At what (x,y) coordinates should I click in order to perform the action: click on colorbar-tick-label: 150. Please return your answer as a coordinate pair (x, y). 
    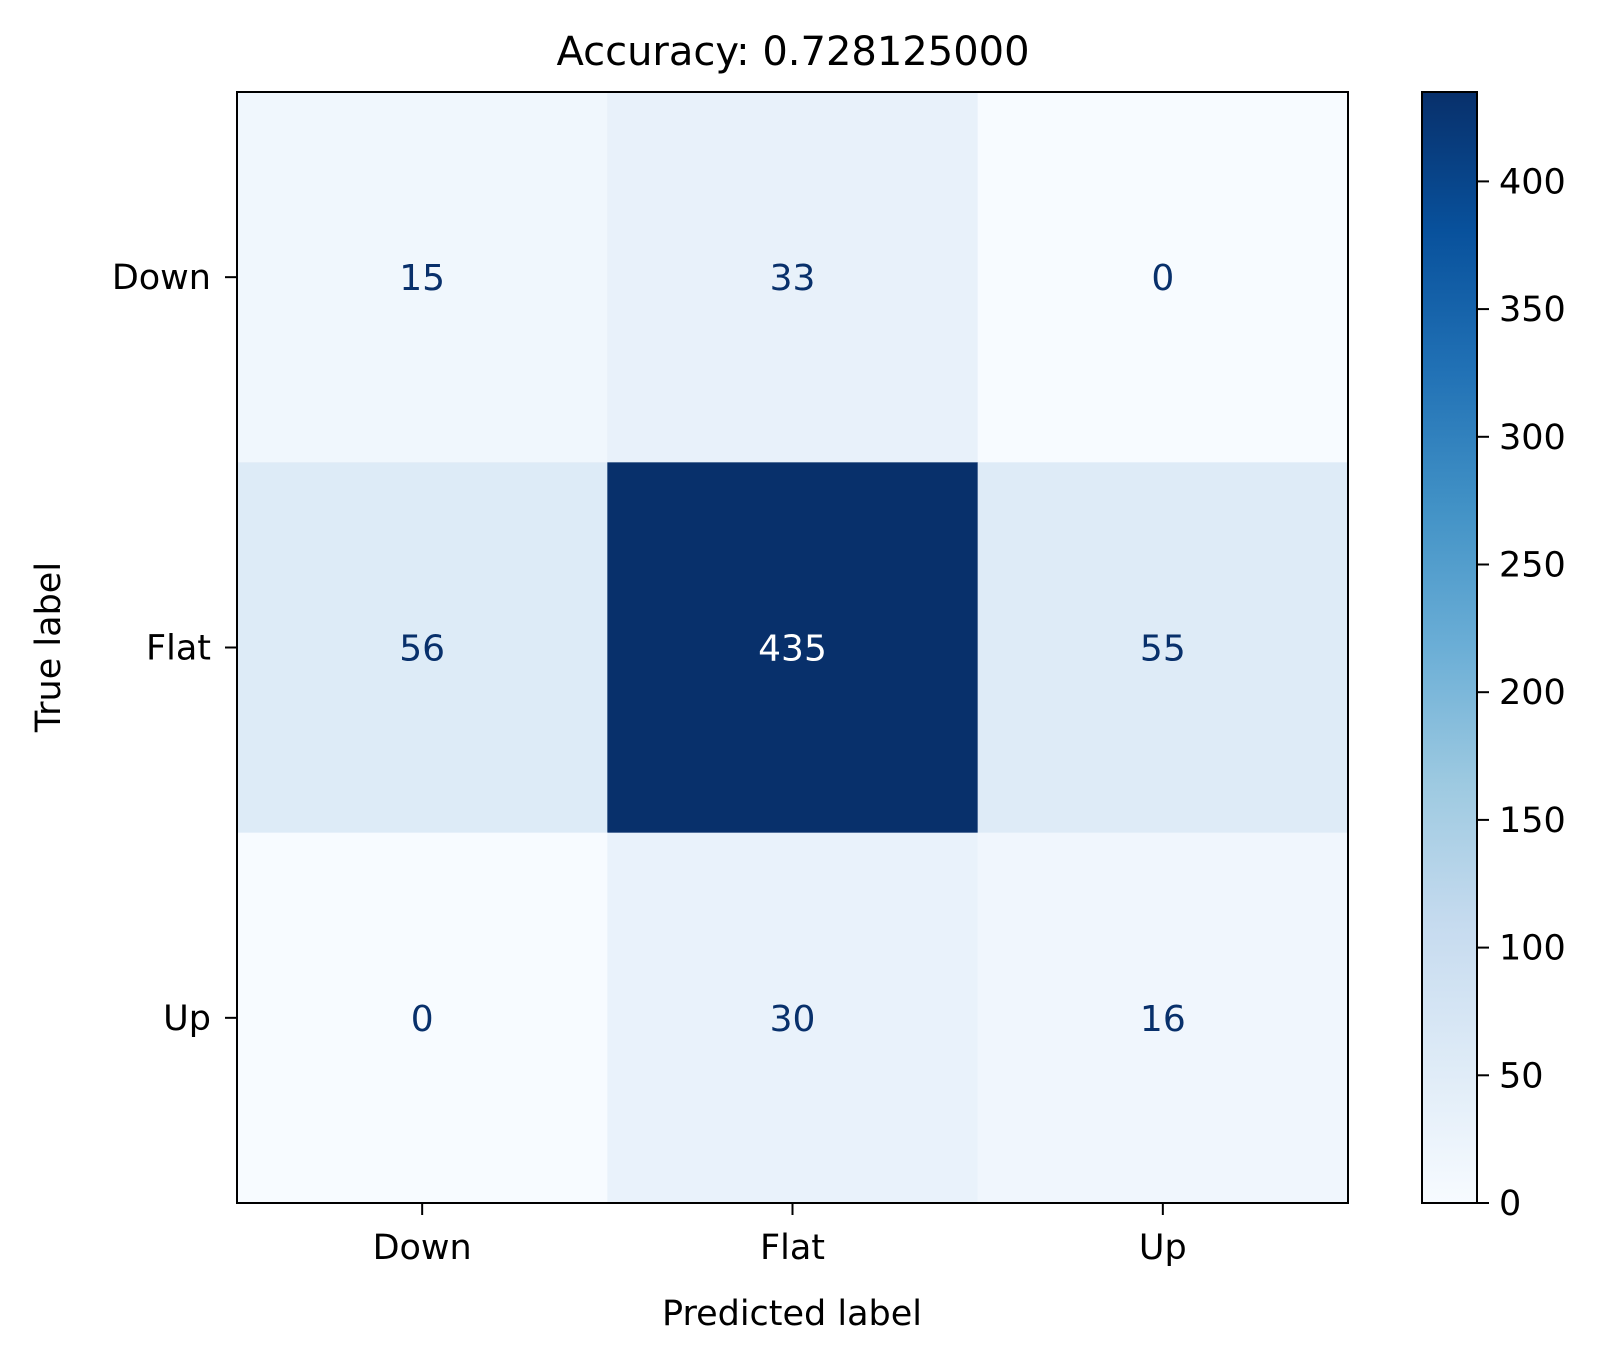
    Looking at the image, I should click on (1532, 821).